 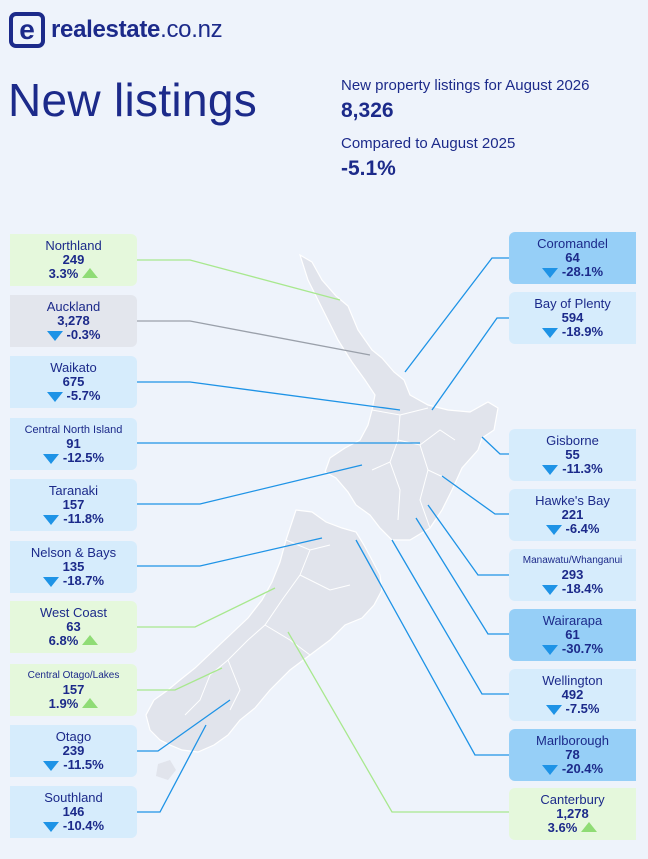 I want to click on region-count: 221, so click(x=572, y=514).